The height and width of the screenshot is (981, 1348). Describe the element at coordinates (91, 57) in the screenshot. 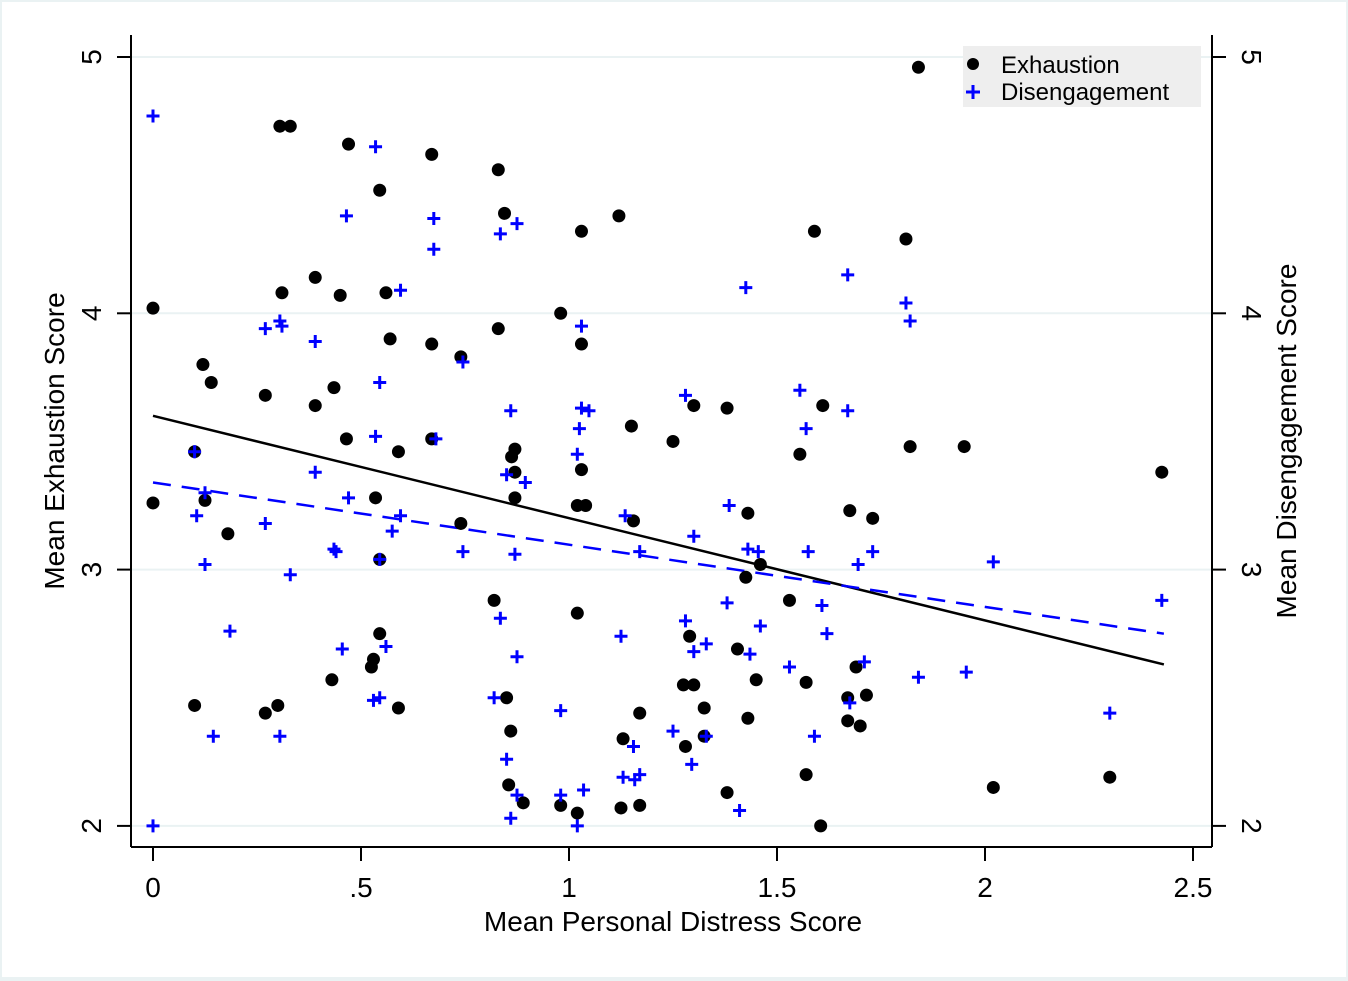

I see `y-tick-label: 5` at that location.